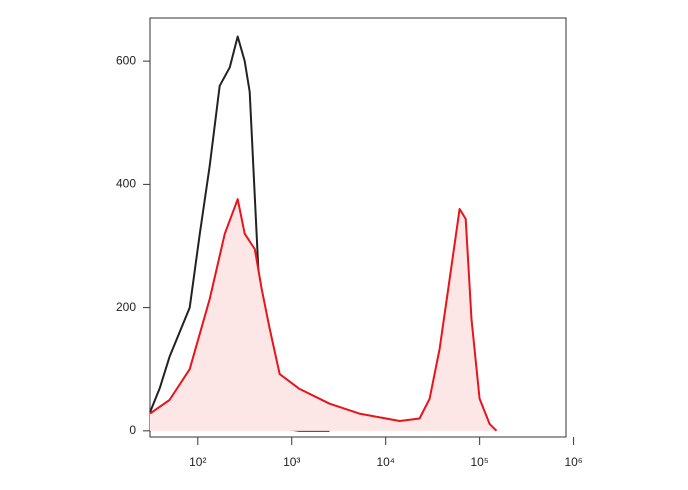  What do you see at coordinates (479, 462) in the screenshot?
I see `x-tick-label: 10⁵` at bounding box center [479, 462].